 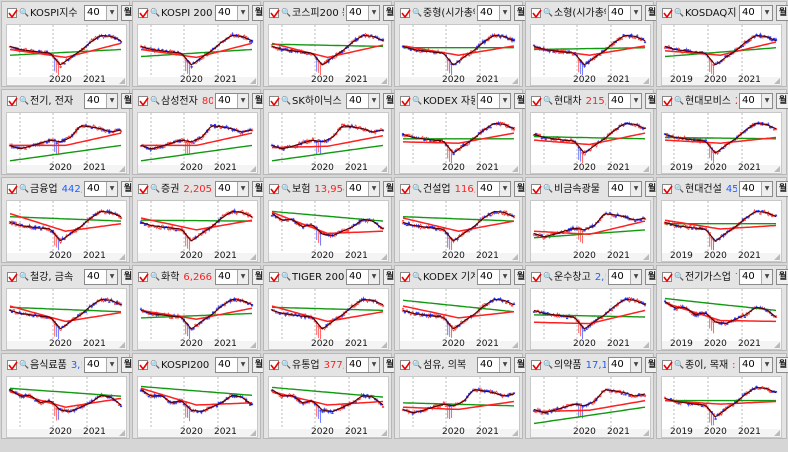 I want to click on panel-title: 음식료품, so click(x=48, y=365).